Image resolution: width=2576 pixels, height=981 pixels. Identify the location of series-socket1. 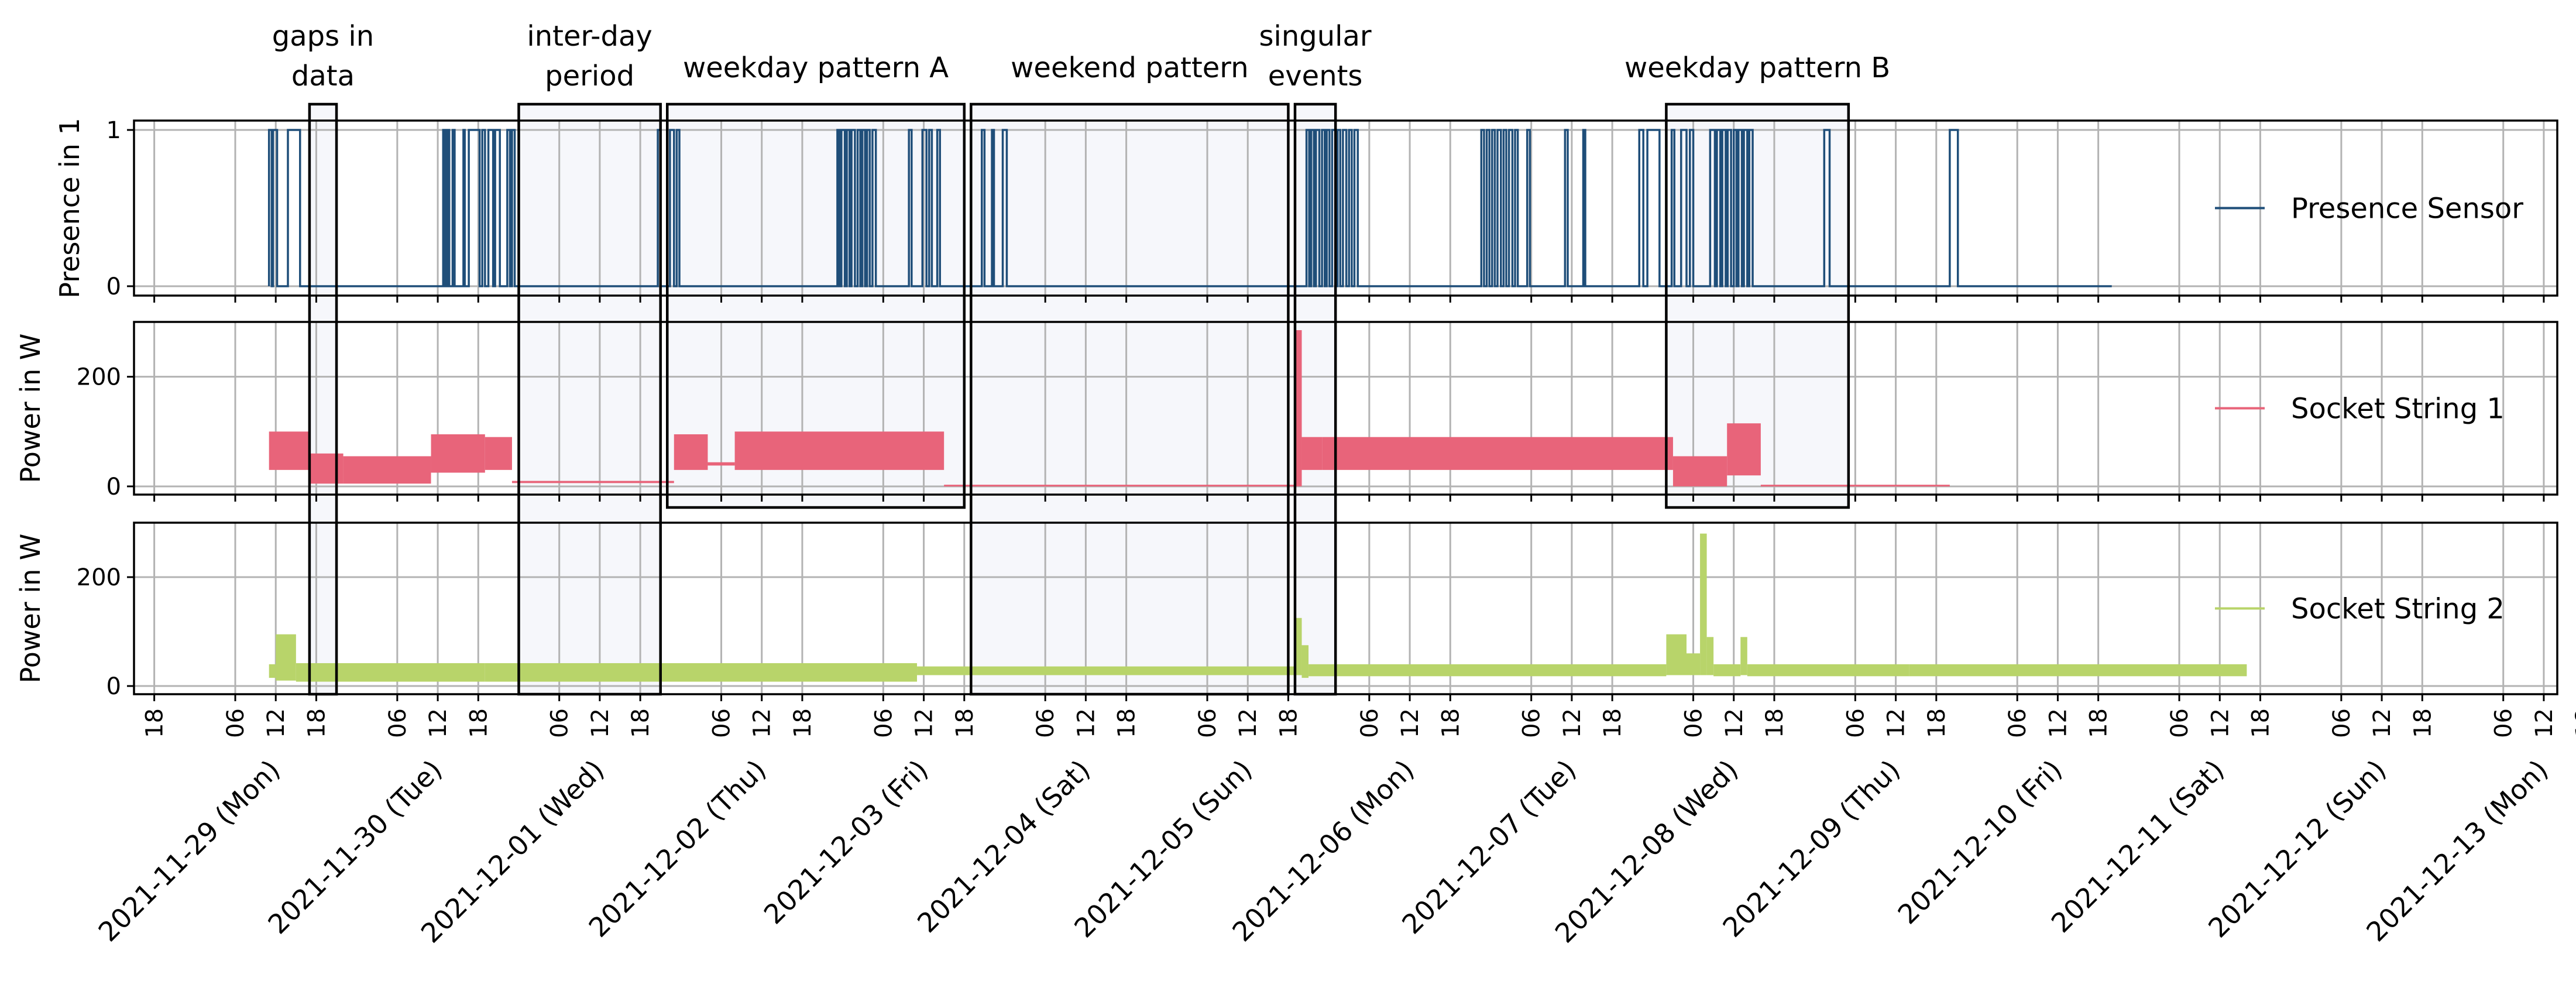
(1109, 408).